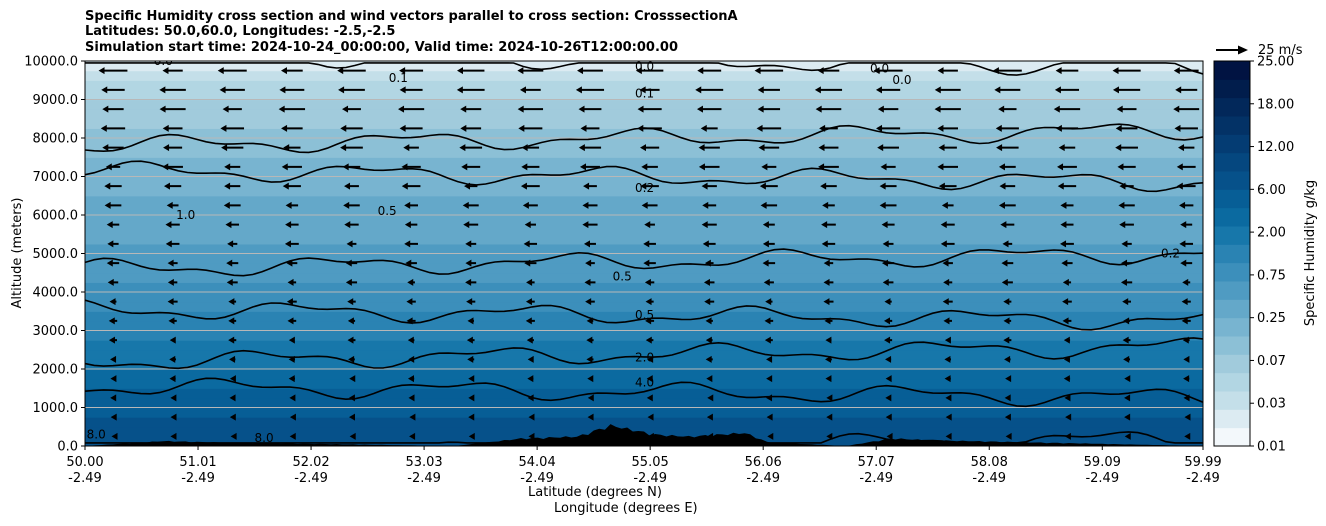 This screenshot has height=526, width=1326. I want to click on contour-label: 0.2, so click(644, 188).